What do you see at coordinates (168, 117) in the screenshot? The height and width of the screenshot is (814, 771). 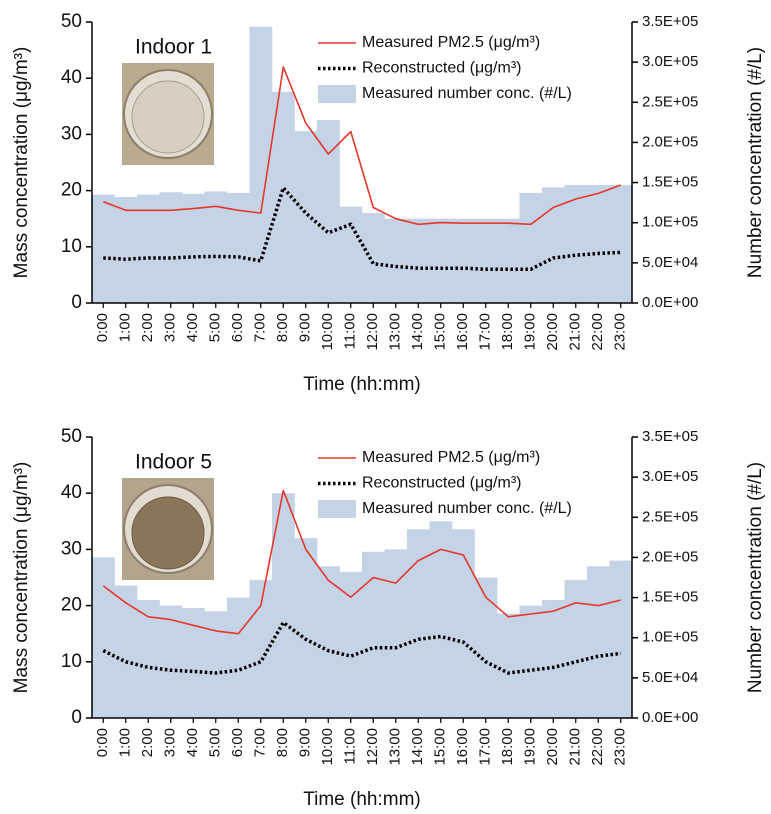 I see `dish-filter` at bounding box center [168, 117].